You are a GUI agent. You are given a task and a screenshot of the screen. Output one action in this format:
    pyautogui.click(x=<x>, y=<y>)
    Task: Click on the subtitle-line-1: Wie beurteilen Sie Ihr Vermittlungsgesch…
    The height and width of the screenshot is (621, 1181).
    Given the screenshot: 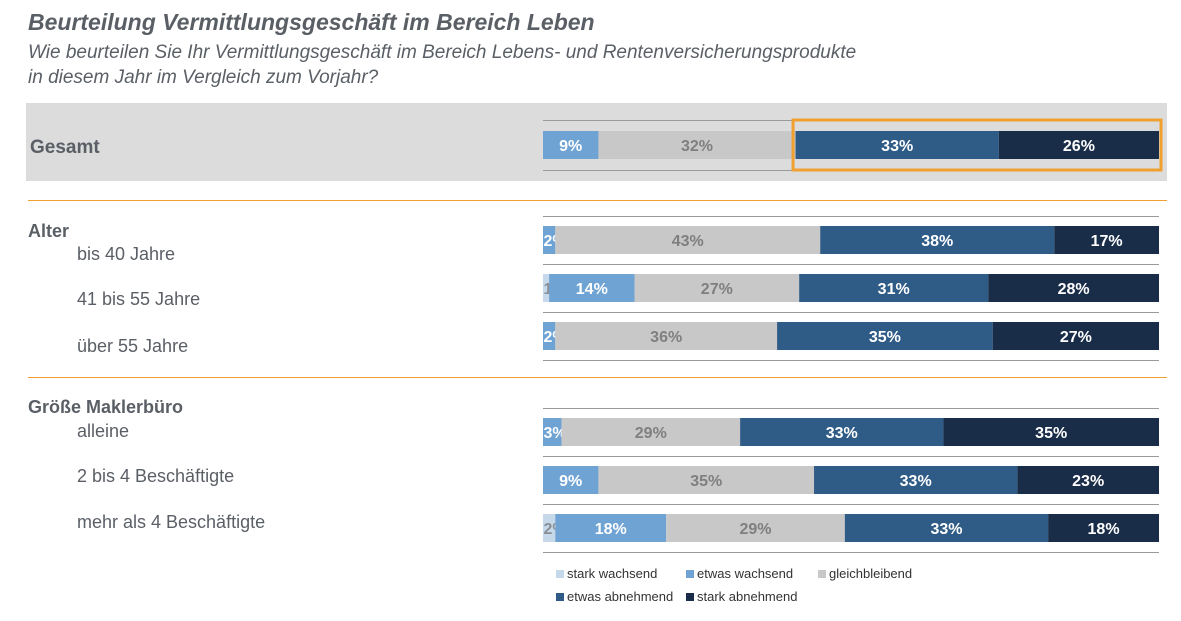 What is the action you would take?
    pyautogui.click(x=442, y=52)
    